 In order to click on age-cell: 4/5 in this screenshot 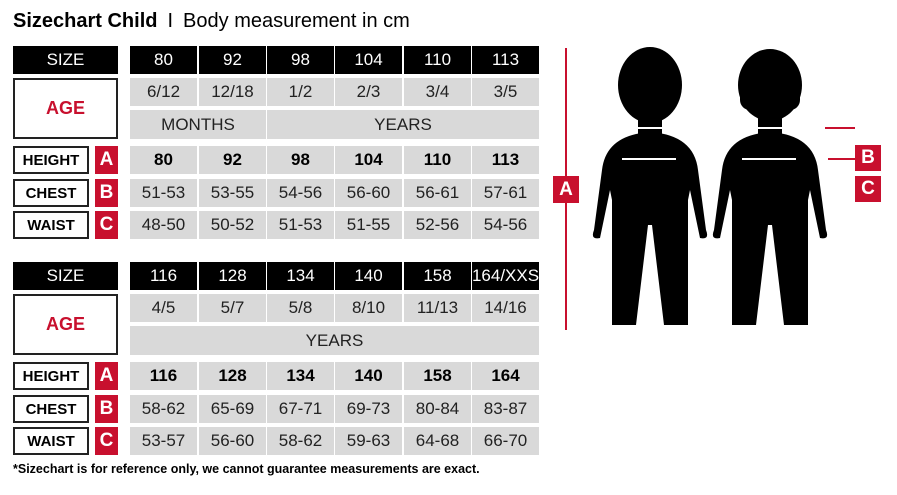, I will do `click(163, 308)`.